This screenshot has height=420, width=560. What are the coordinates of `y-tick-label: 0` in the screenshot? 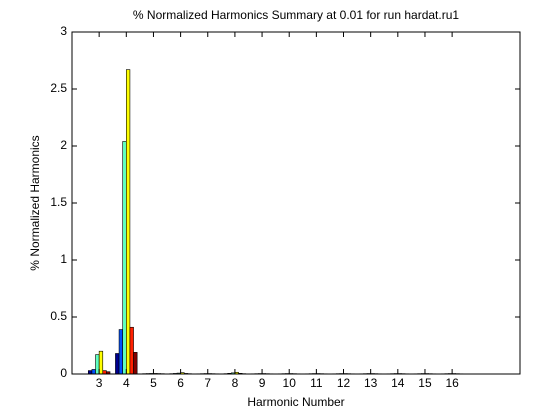 It's located at (63, 373).